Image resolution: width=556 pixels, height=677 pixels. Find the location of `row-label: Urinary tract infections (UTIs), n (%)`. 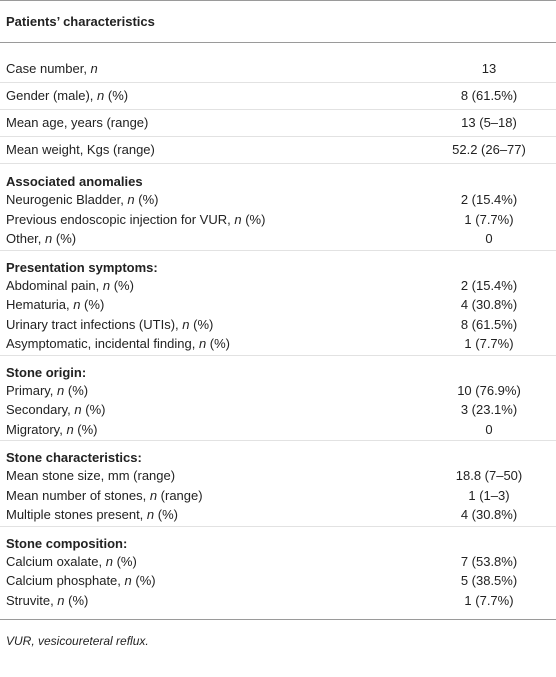

row-label: Urinary tract infections (UTIs), n (%) is located at coordinates (211, 324).